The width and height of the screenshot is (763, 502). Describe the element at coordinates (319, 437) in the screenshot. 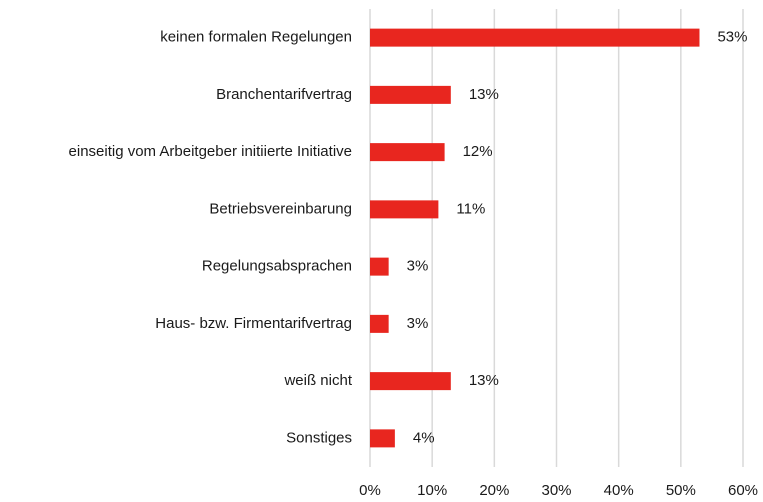

I see `y-tick-label: Sonstiges` at that location.